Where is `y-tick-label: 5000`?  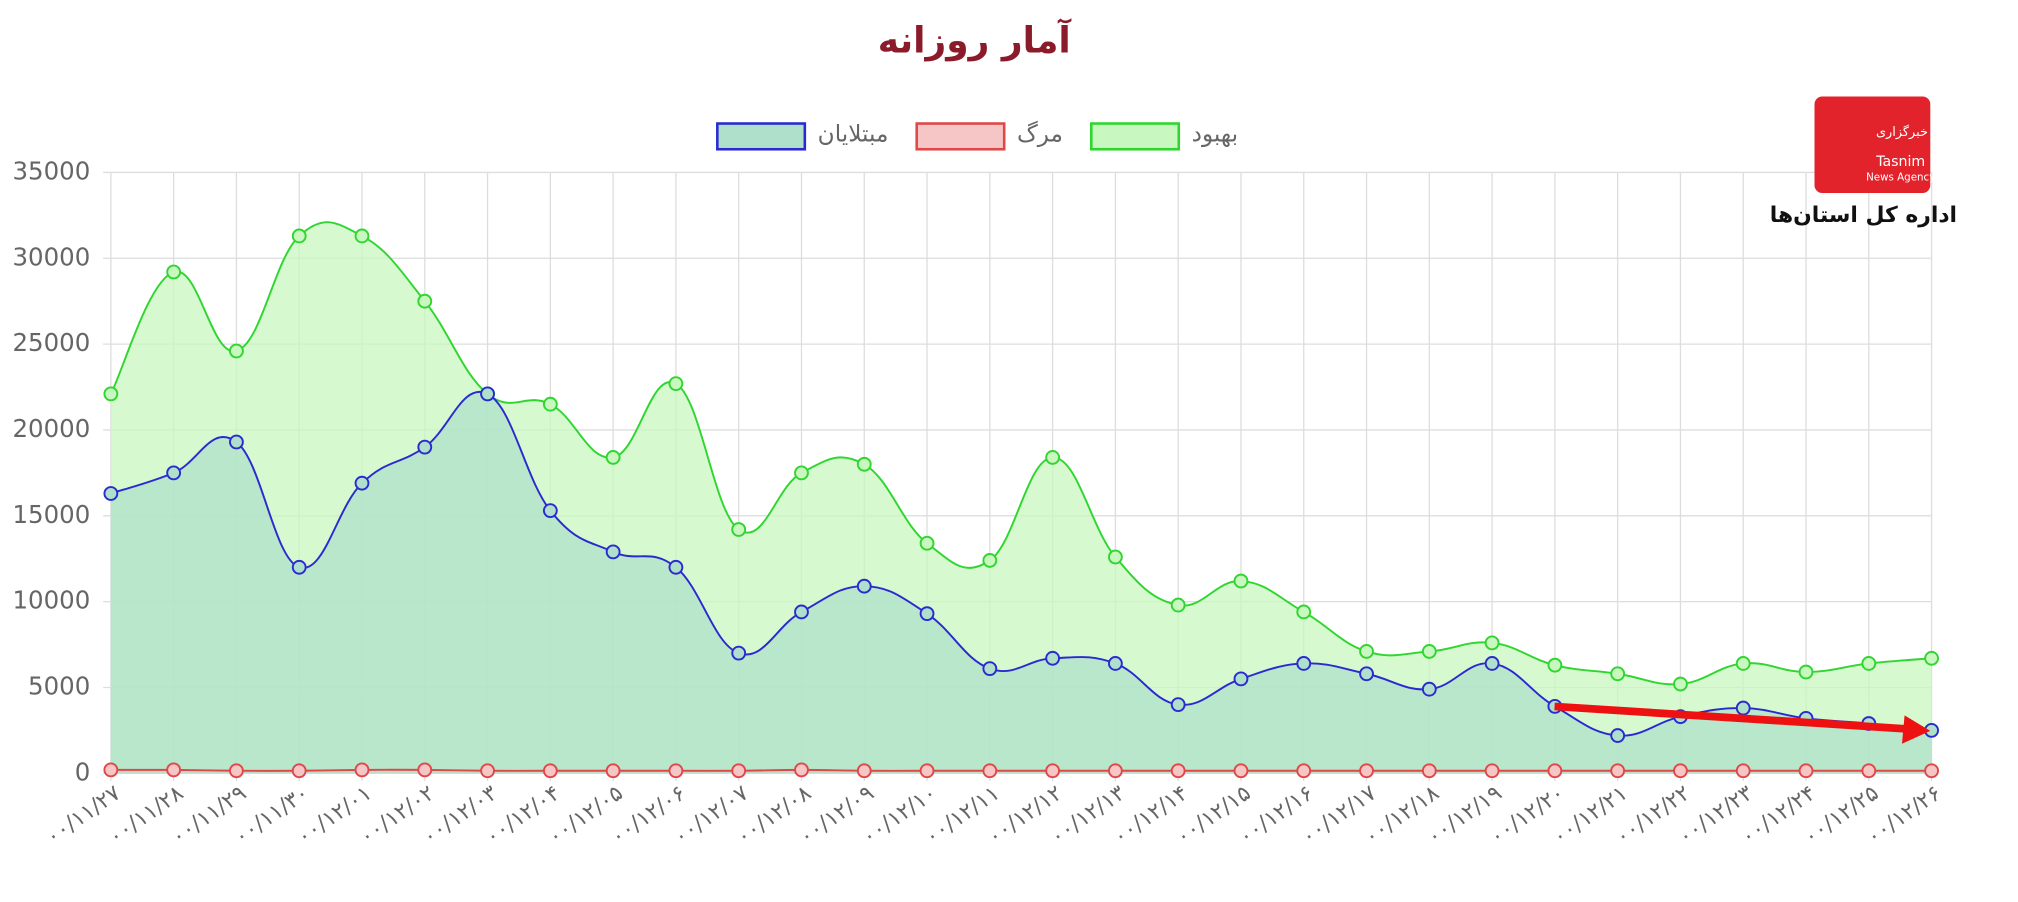
y-tick-label: 5000 is located at coordinates (59, 685).